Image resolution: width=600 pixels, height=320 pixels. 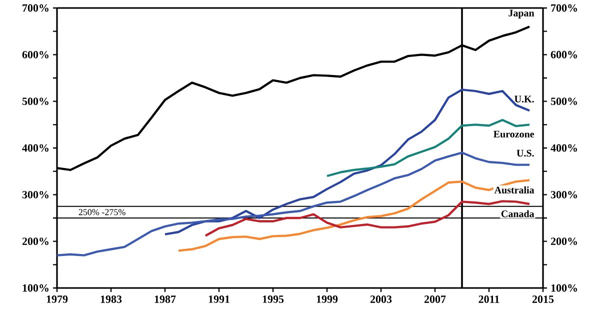 What do you see at coordinates (564, 288) in the screenshot?
I see `y-tick-label: 100%` at bounding box center [564, 288].